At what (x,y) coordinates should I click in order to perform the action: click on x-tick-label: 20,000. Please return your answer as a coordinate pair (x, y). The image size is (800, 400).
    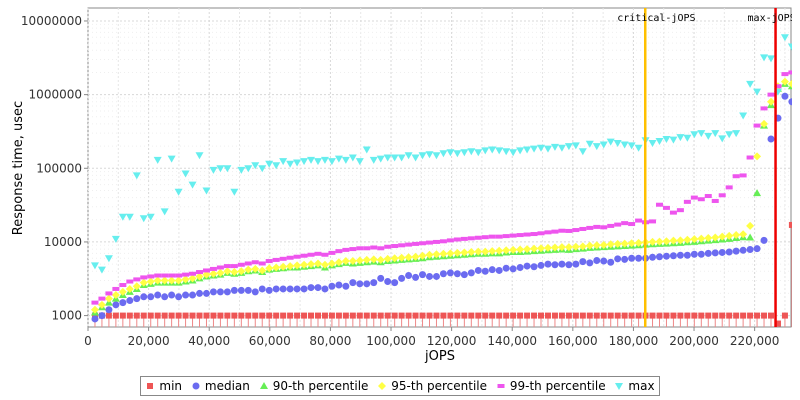
    Looking at the image, I should click on (149, 341).